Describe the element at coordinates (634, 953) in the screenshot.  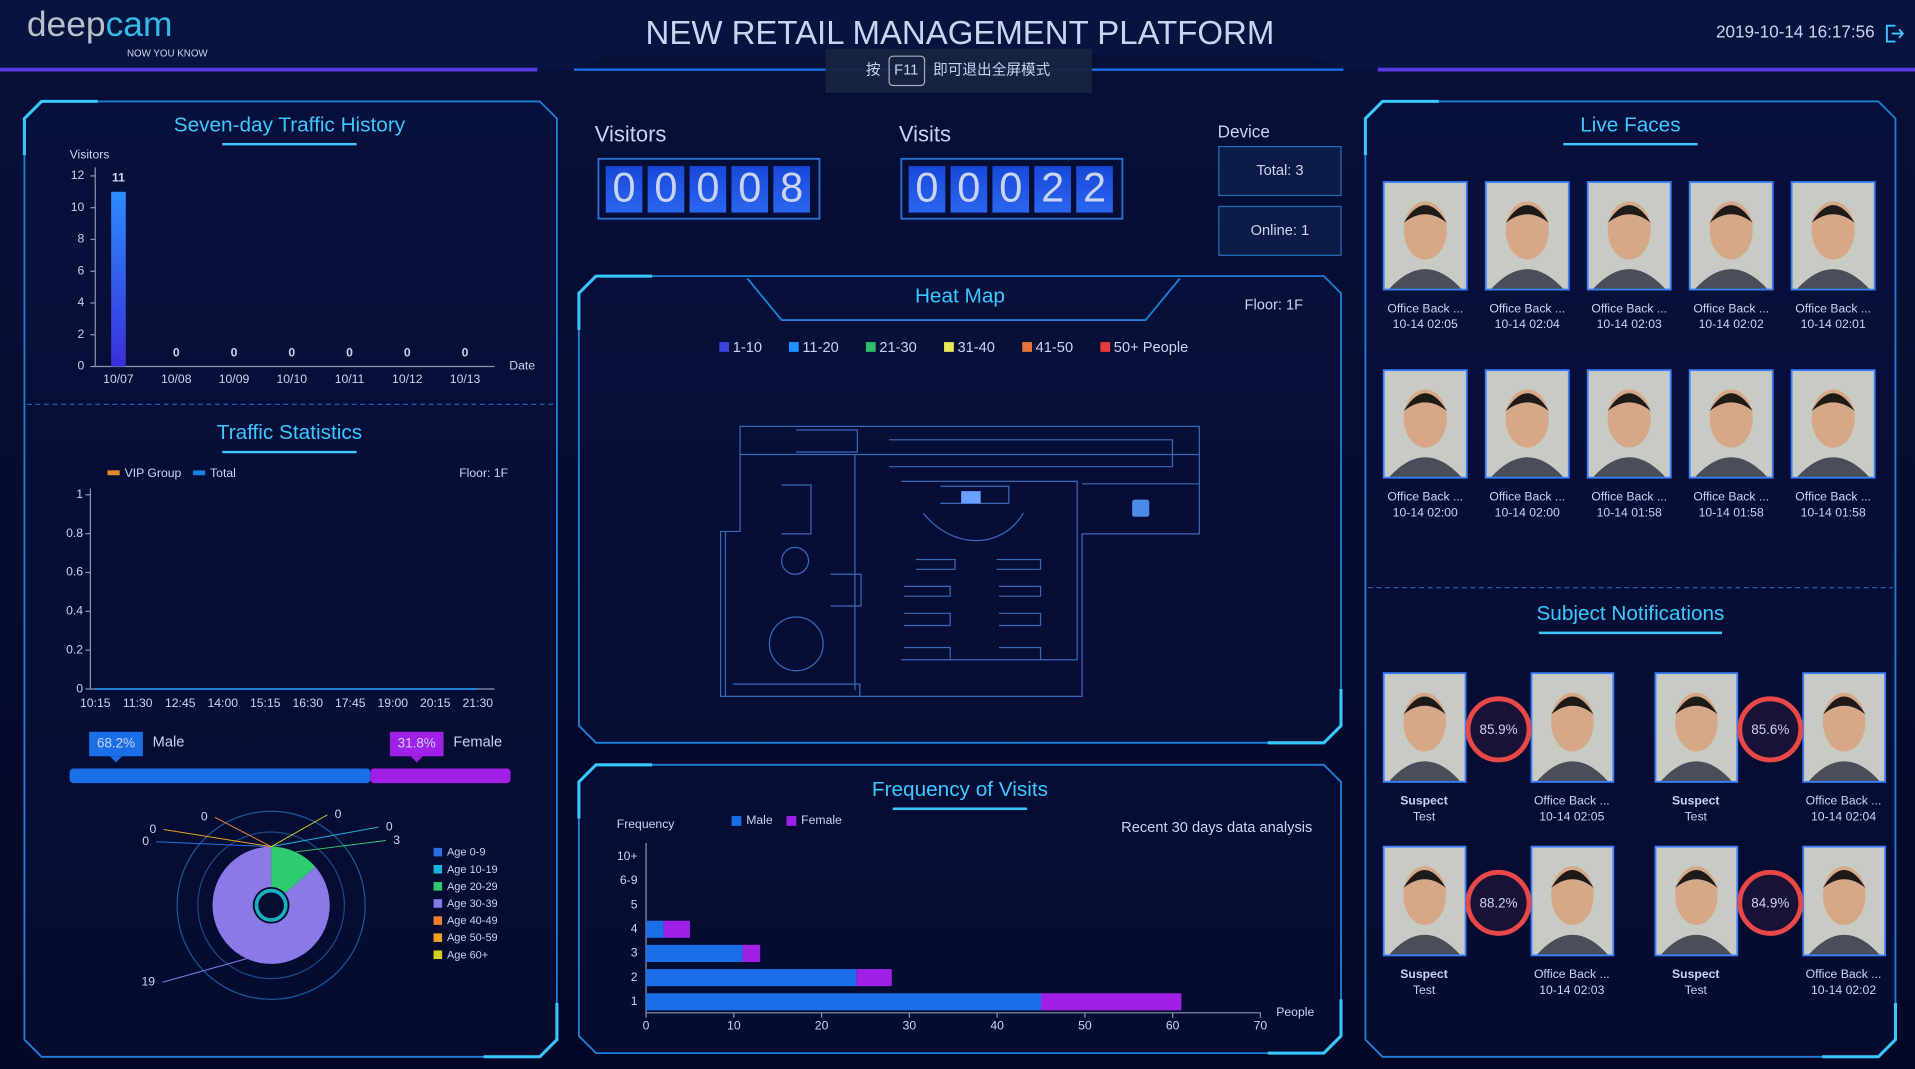
I see `y-tick-label: 3` at that location.